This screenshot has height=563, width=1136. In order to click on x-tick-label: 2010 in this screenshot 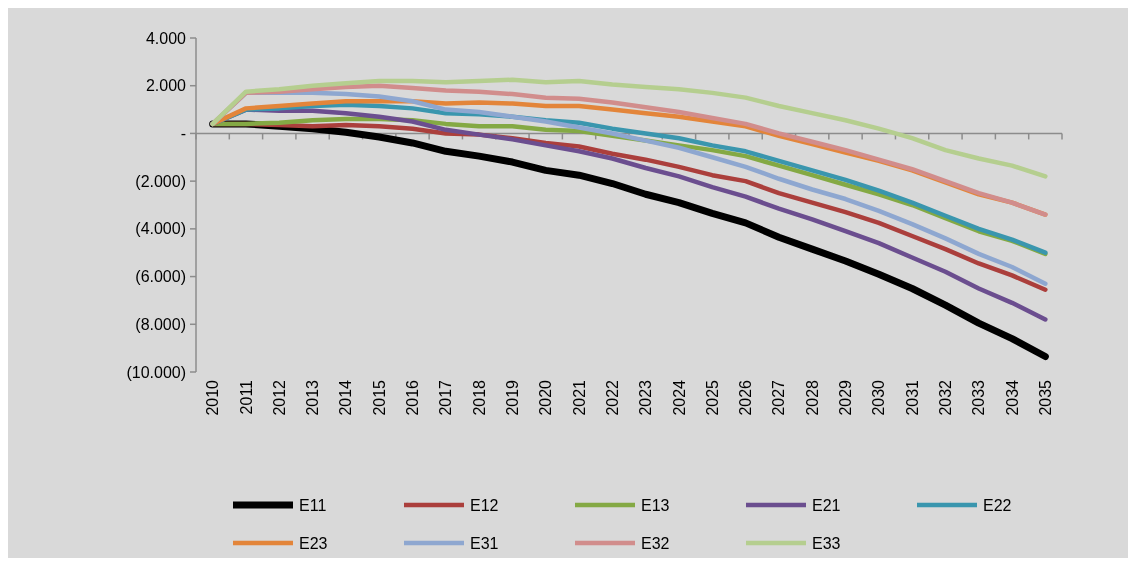, I will do `click(213, 397)`.